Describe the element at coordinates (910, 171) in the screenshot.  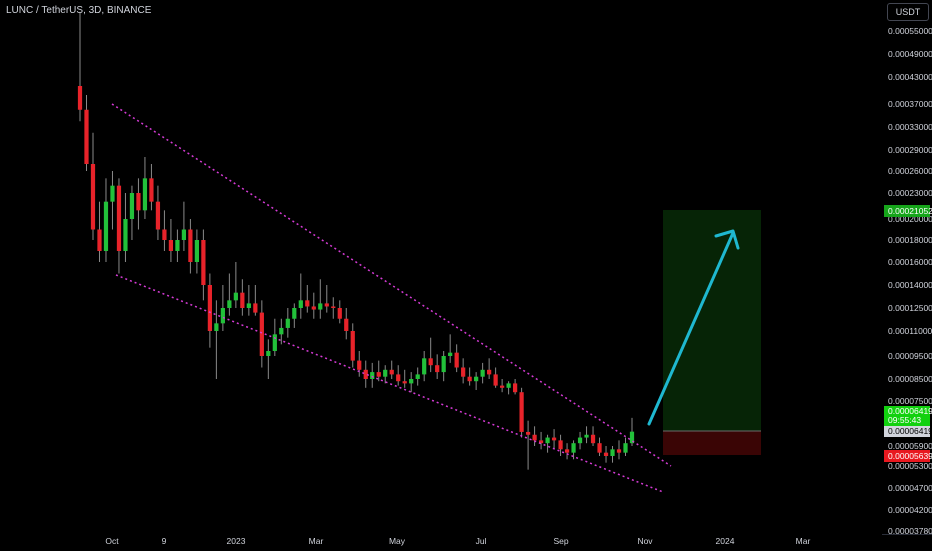
I see `price-tick-label: 0.00026000` at that location.